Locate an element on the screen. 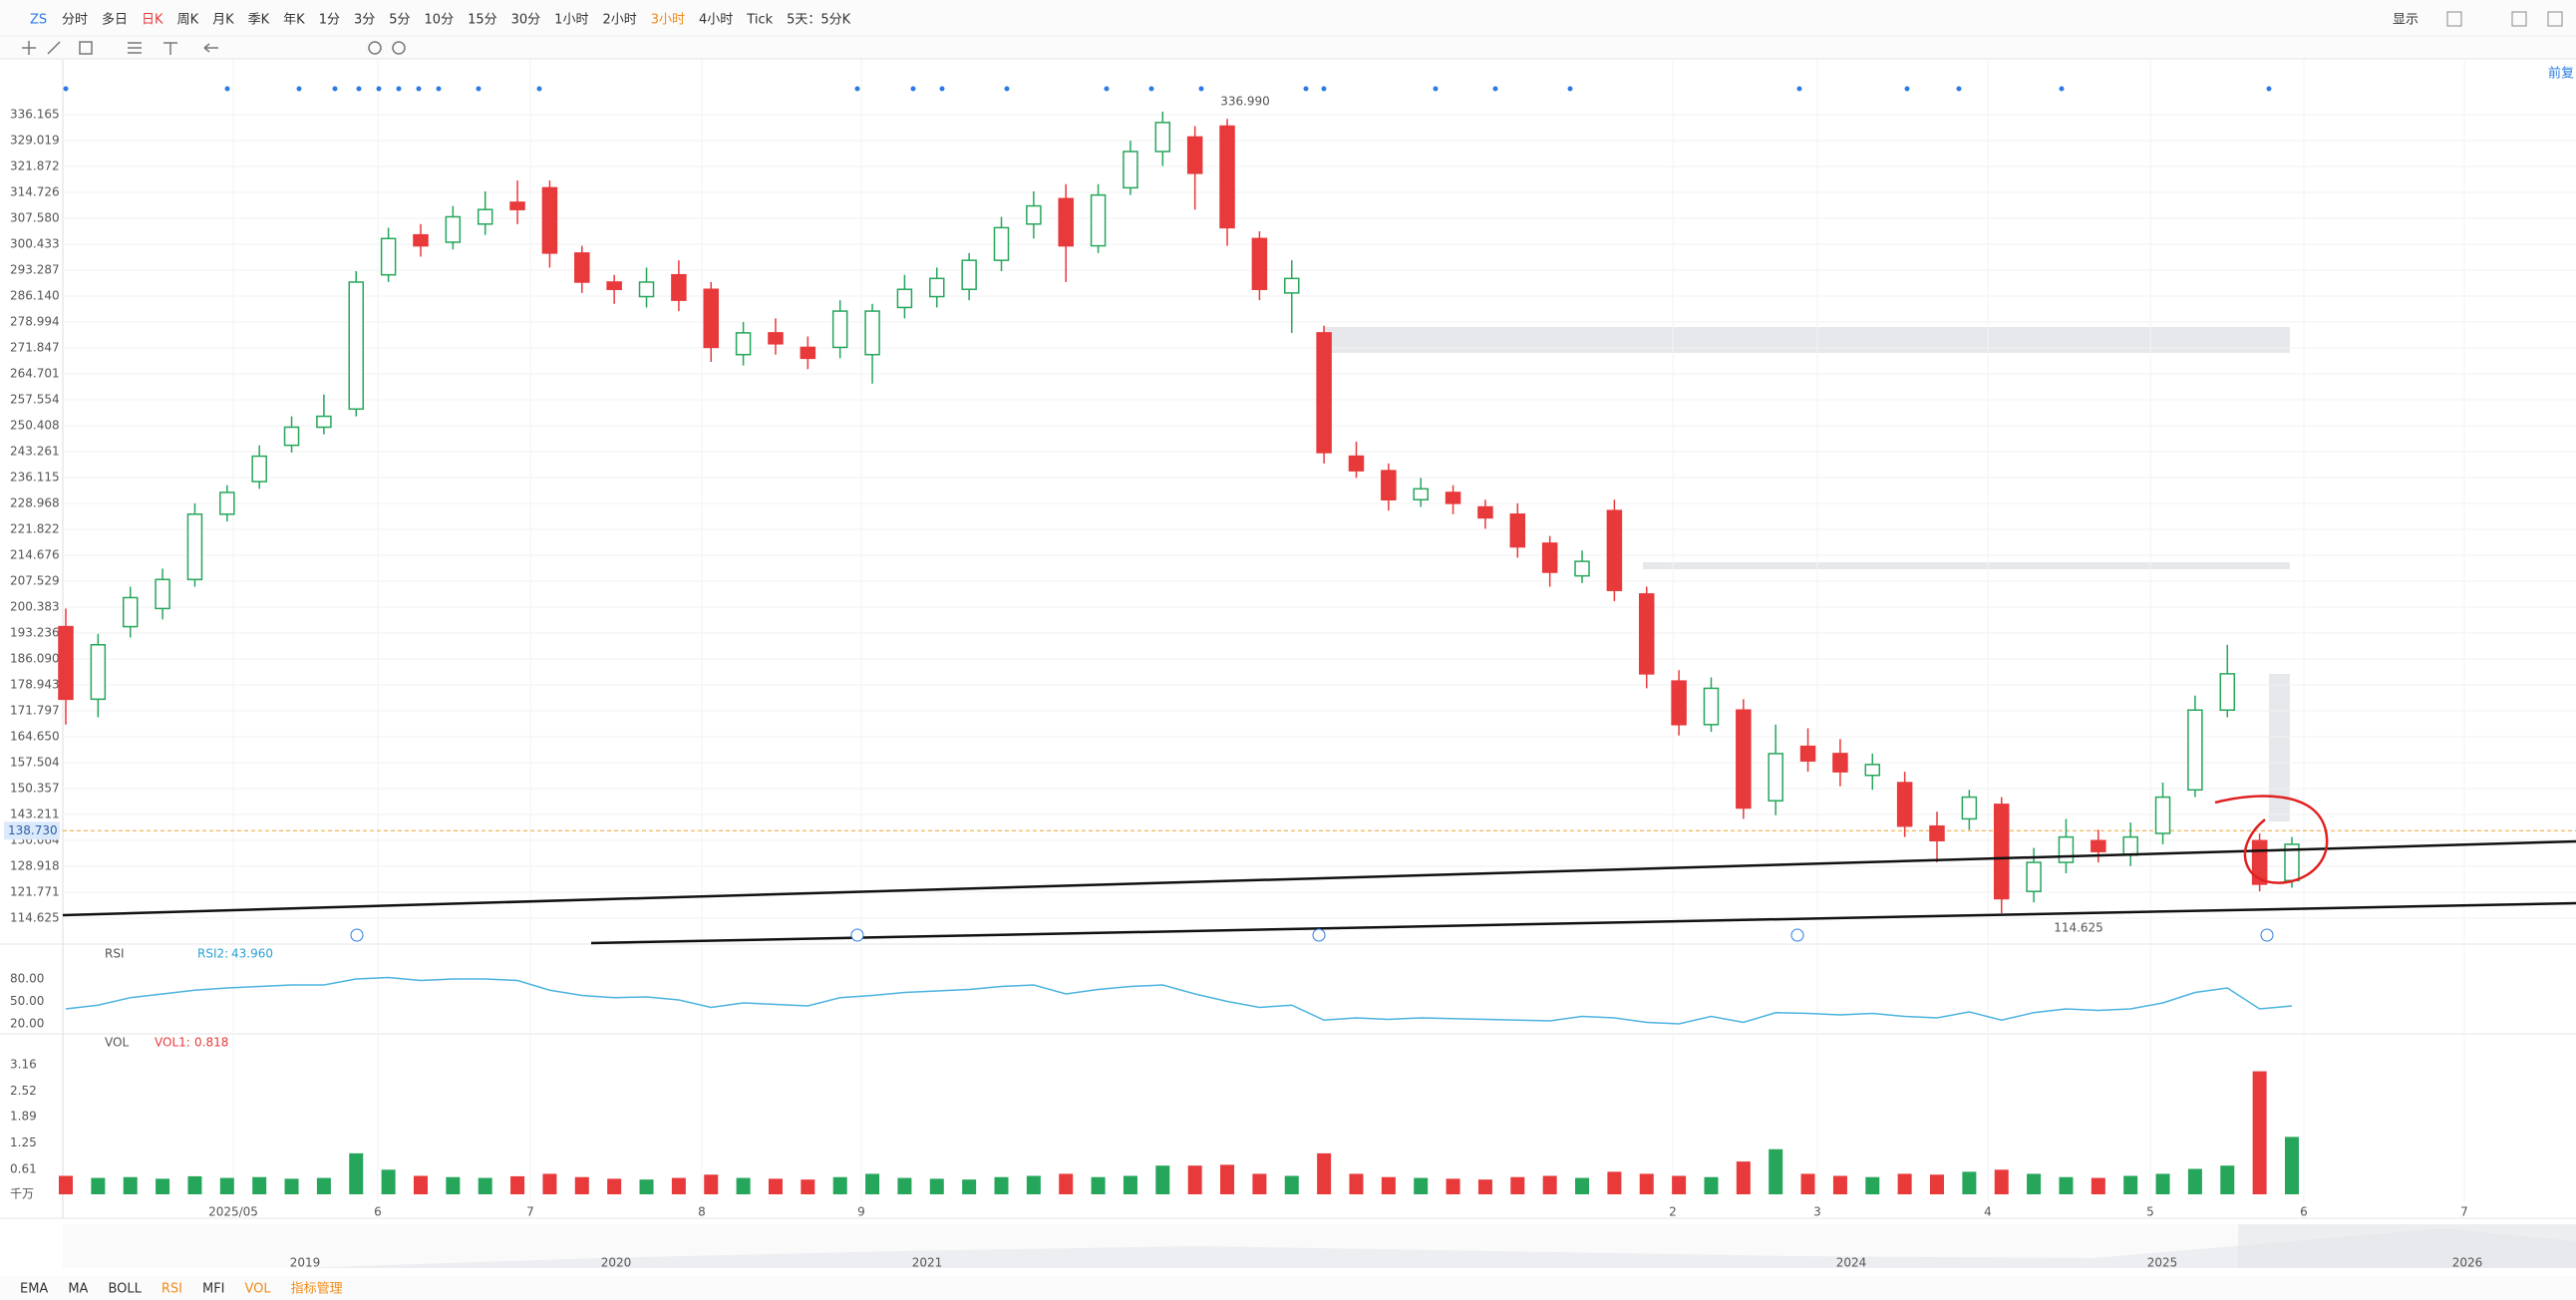  drawing-tools is located at coordinates (214, 48).